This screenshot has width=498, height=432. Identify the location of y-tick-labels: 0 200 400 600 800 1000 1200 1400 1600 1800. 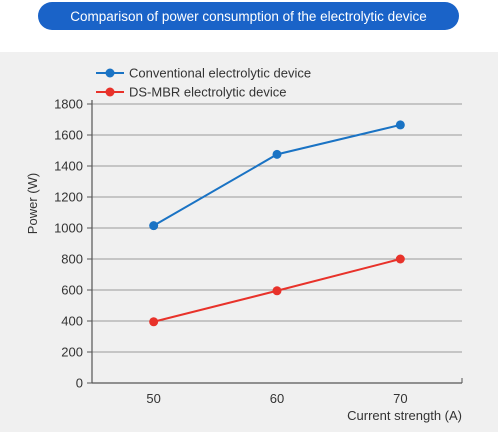
(68, 244).